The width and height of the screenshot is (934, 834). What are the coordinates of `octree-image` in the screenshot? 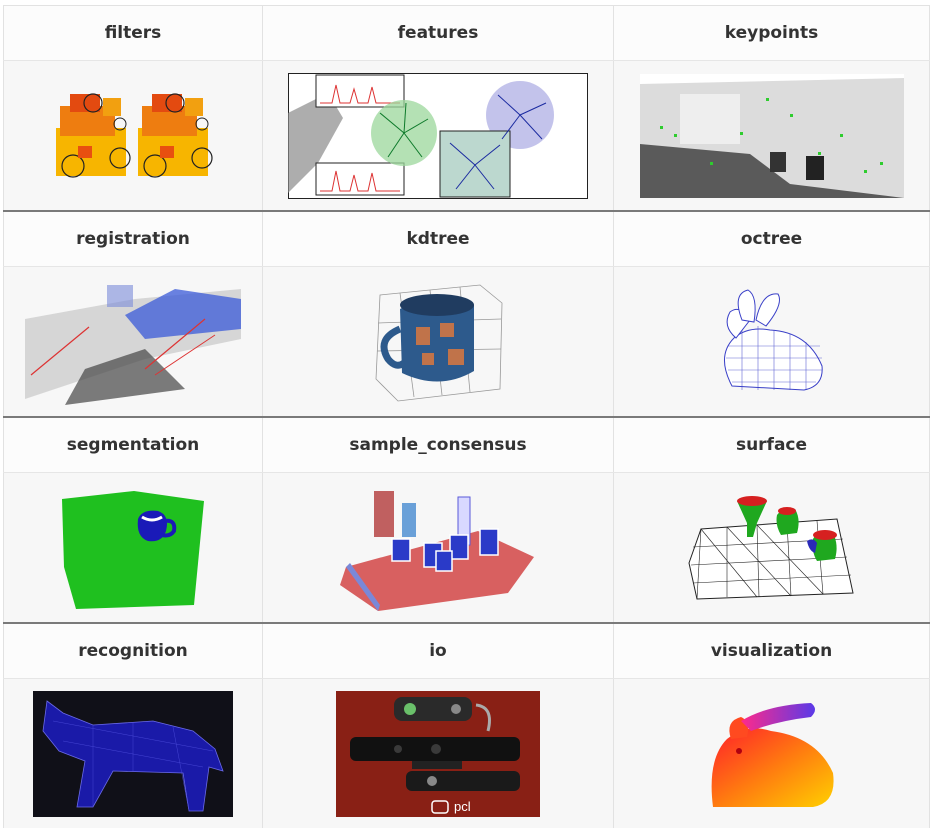 It's located at (772, 342).